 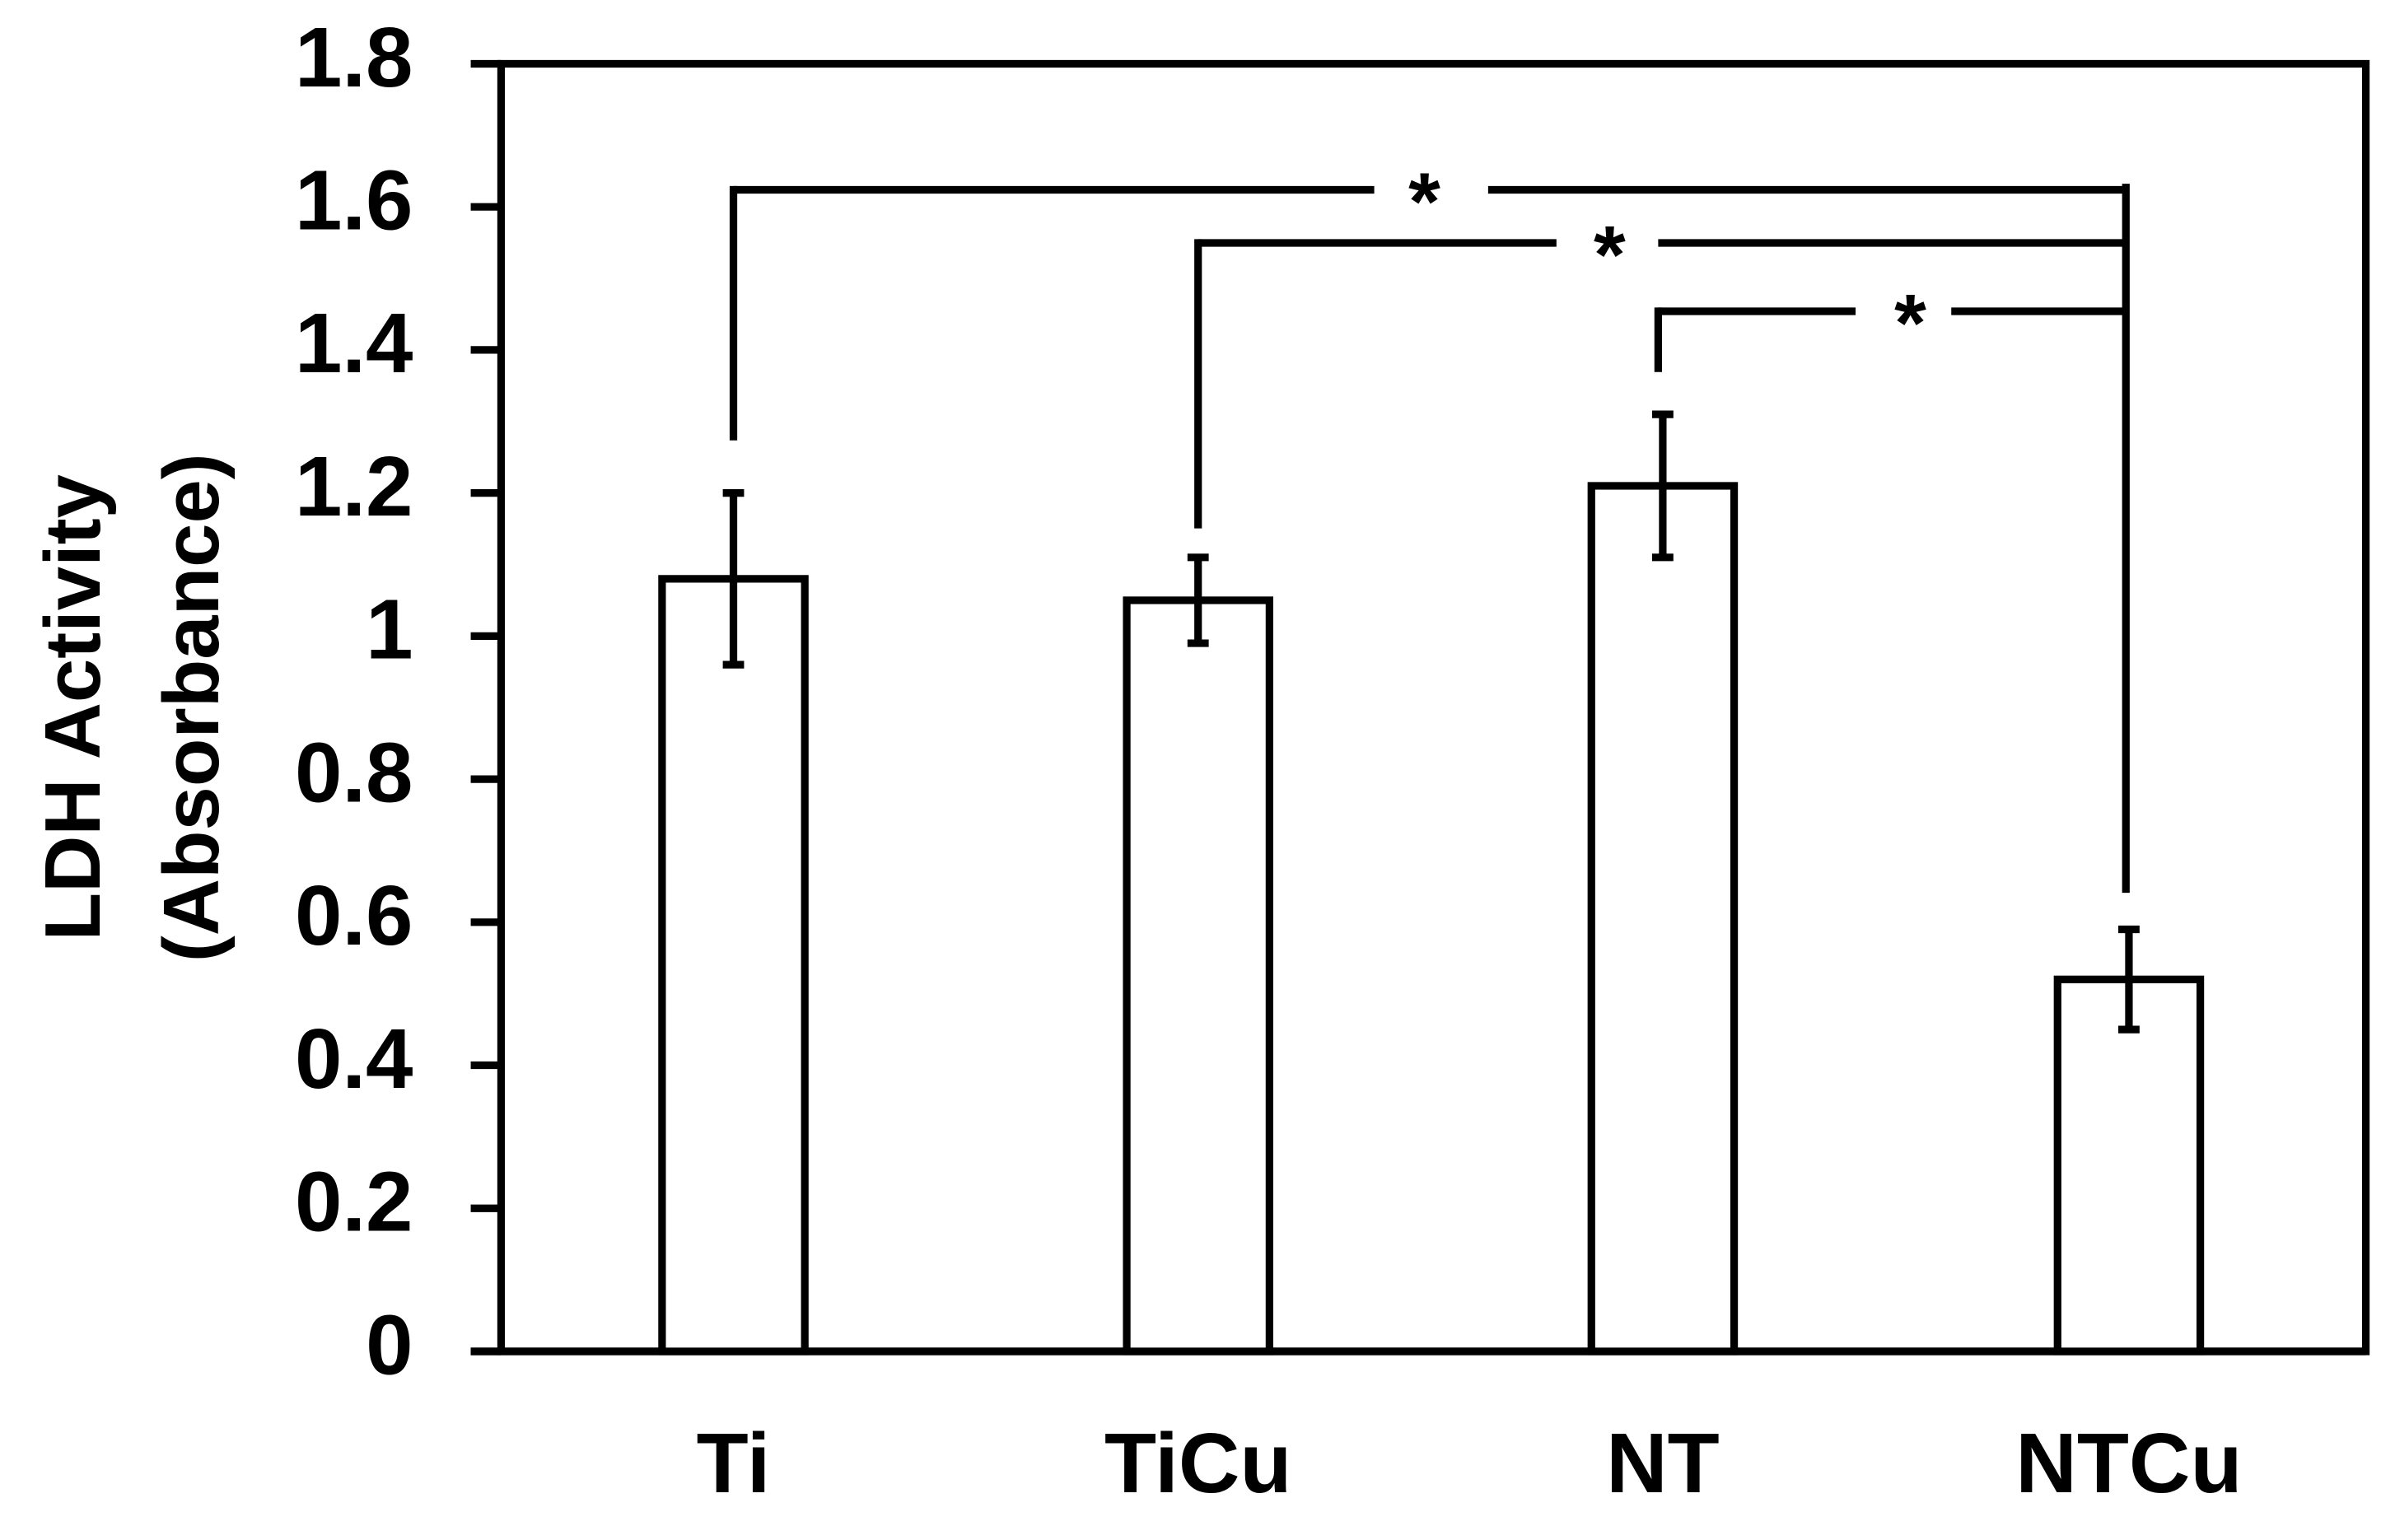 What do you see at coordinates (354, 486) in the screenshot?
I see `y-tick-label: 1.2` at bounding box center [354, 486].